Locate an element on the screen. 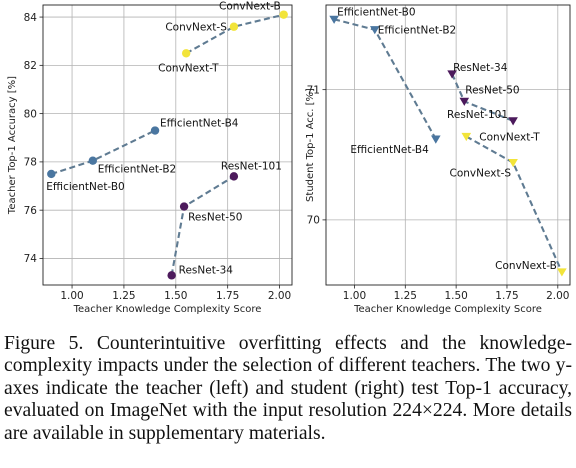 The width and height of the screenshot is (576, 468). y-axis-label: Teacher Top-1 Accuracy [%] is located at coordinates (12, 145).